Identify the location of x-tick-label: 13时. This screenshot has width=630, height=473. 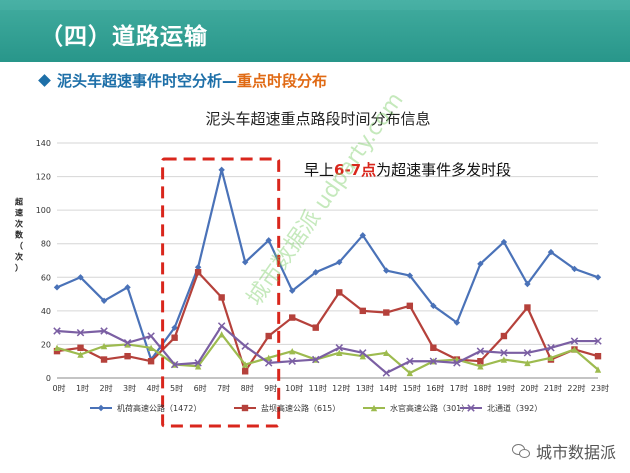
(365, 388).